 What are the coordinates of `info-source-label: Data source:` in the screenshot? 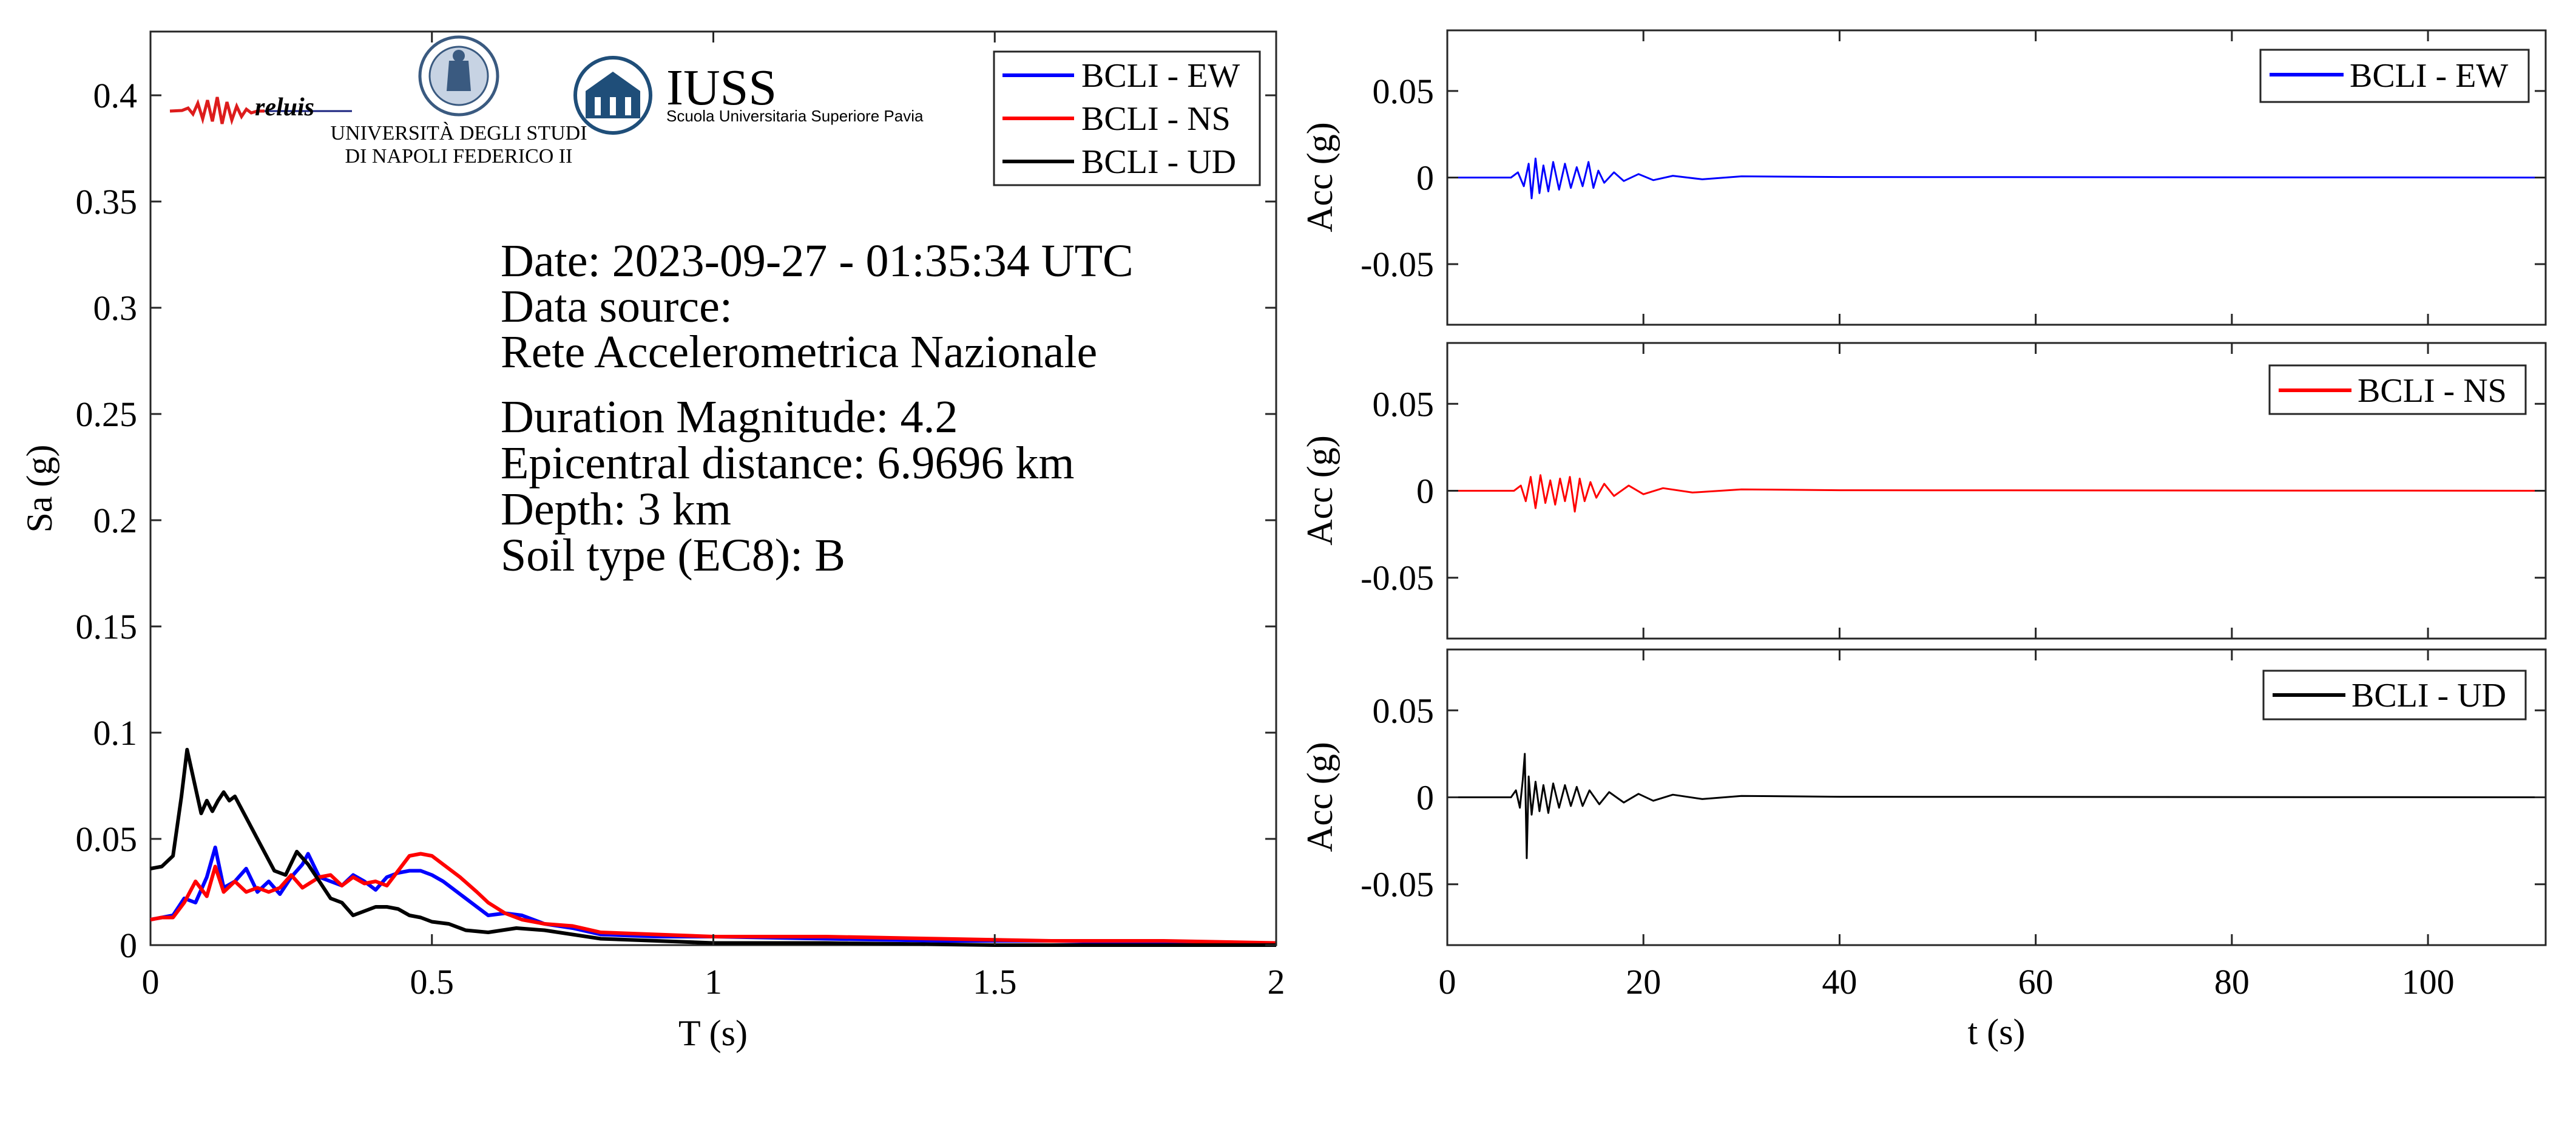 It's located at (616, 306).